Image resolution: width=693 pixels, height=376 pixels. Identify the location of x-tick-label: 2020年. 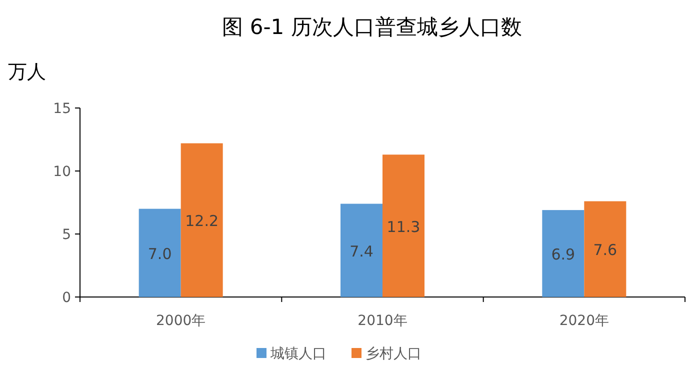
(584, 321).